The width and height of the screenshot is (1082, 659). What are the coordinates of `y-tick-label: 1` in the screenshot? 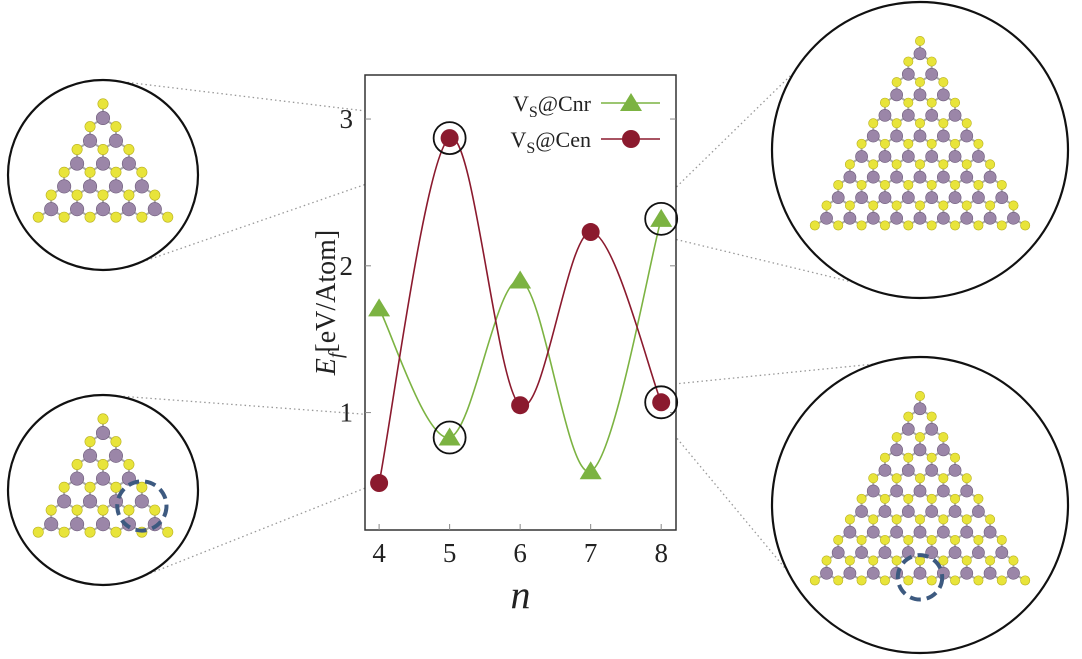 It's located at (347, 413).